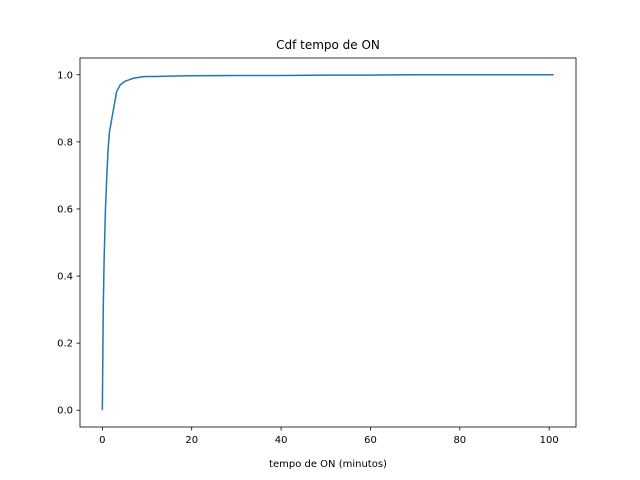 This screenshot has height=480, width=640. Describe the element at coordinates (102, 440) in the screenshot. I see `x-tick-label: 0` at that location.